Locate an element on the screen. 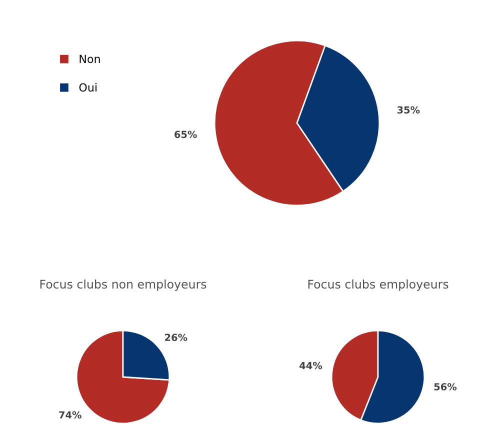  data-label: 35% is located at coordinates (408, 110).